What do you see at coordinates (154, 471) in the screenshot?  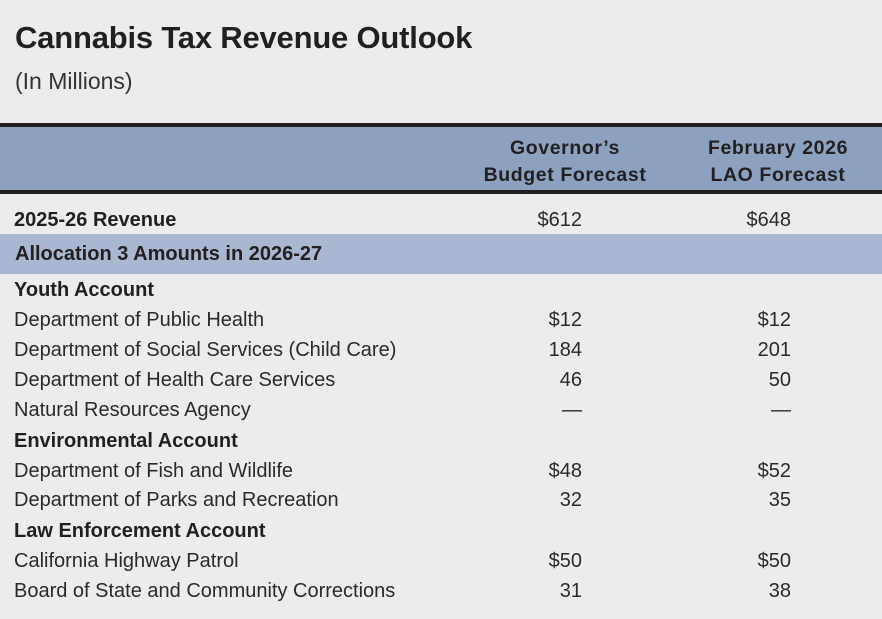 I see `row-label: Department of Fish and Wildlife` at bounding box center [154, 471].